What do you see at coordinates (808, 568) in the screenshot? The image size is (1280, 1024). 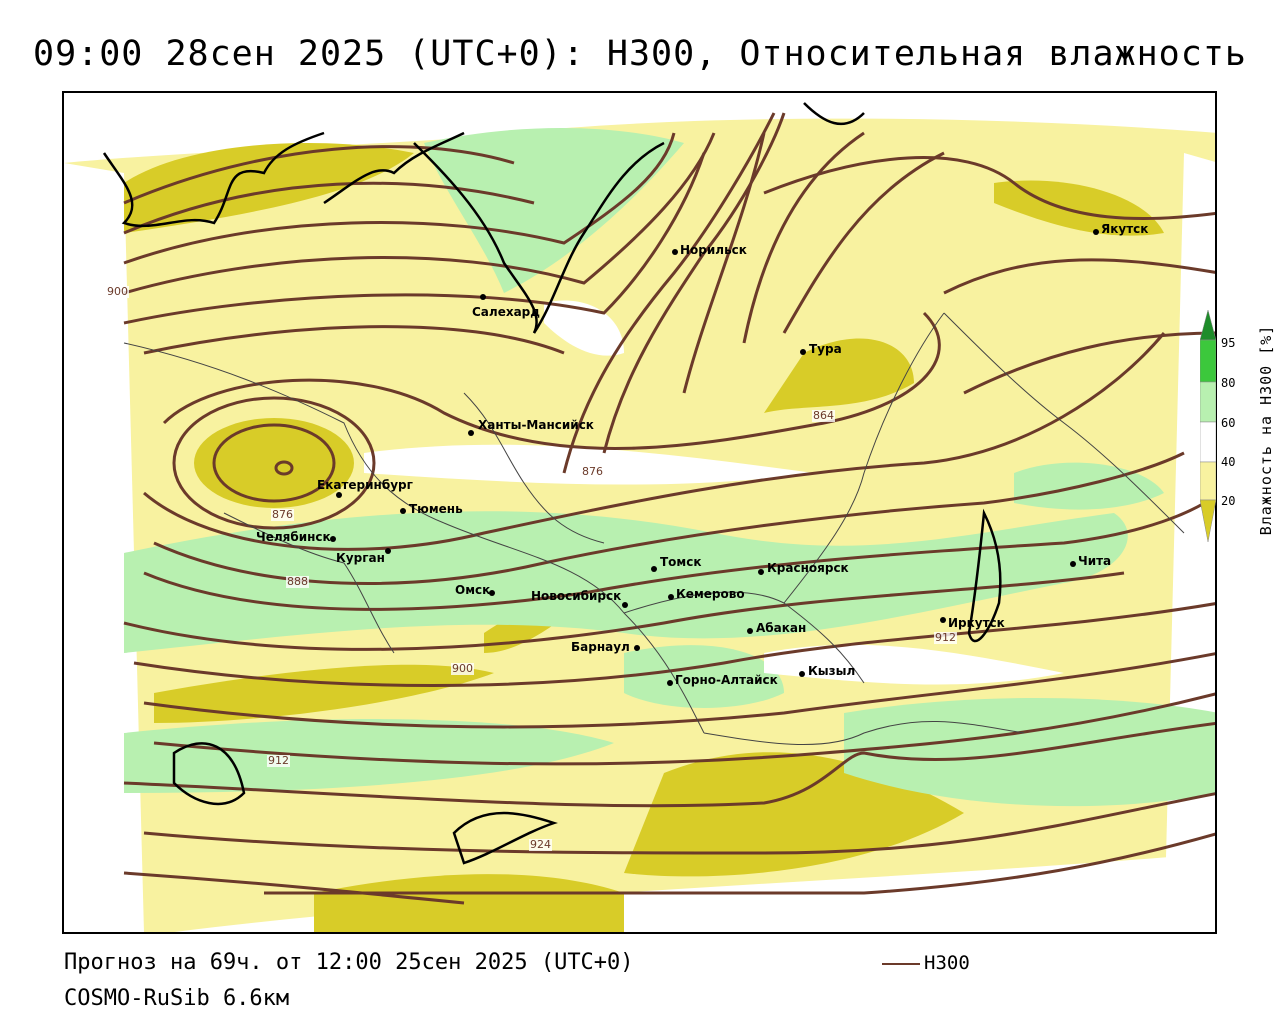 I see `city-label: Красноярск` at bounding box center [808, 568].